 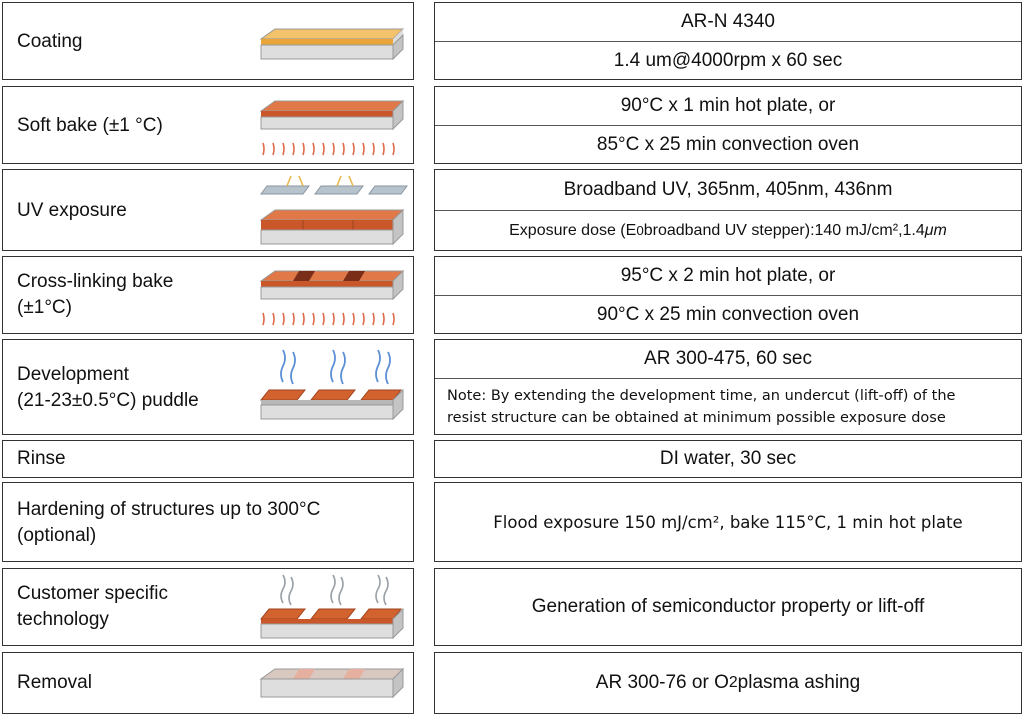 What do you see at coordinates (331, 607) in the screenshot?
I see `etching-process-icon` at bounding box center [331, 607].